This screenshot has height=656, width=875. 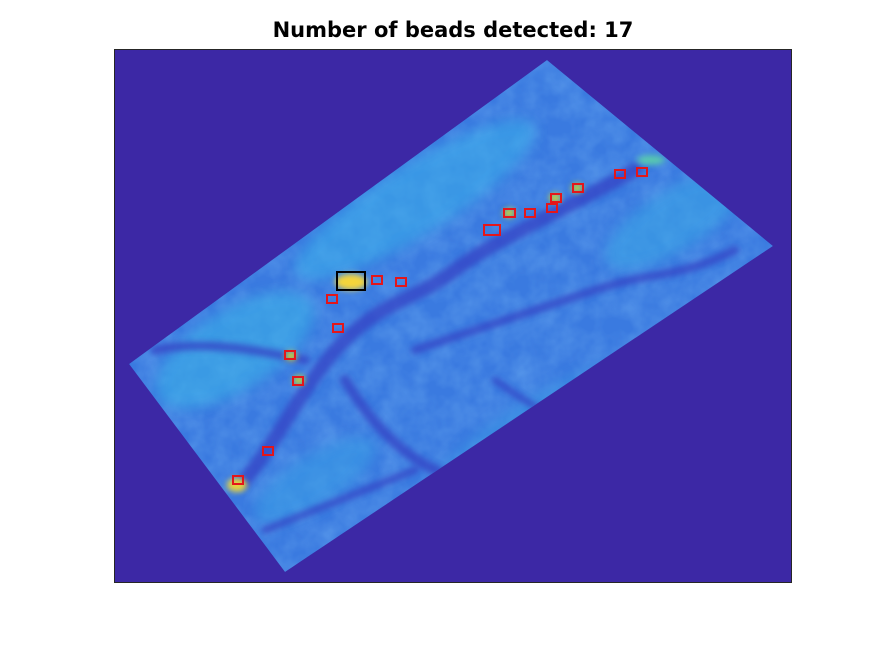 What do you see at coordinates (351, 281) in the screenshot?
I see `highlighted-detection-box` at bounding box center [351, 281].